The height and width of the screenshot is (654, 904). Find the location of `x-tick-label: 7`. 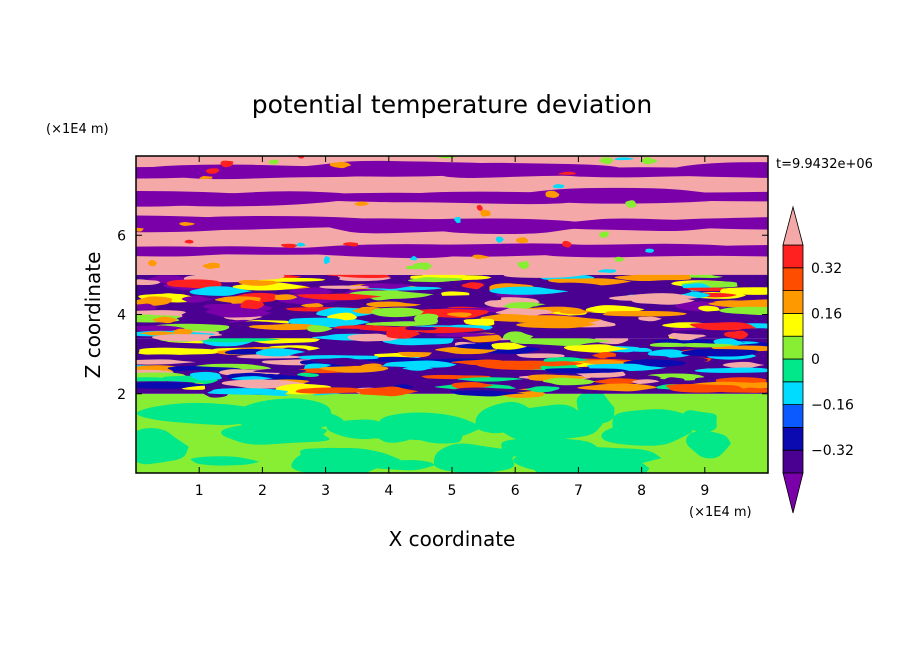

x-tick-label: 7 is located at coordinates (578, 491).